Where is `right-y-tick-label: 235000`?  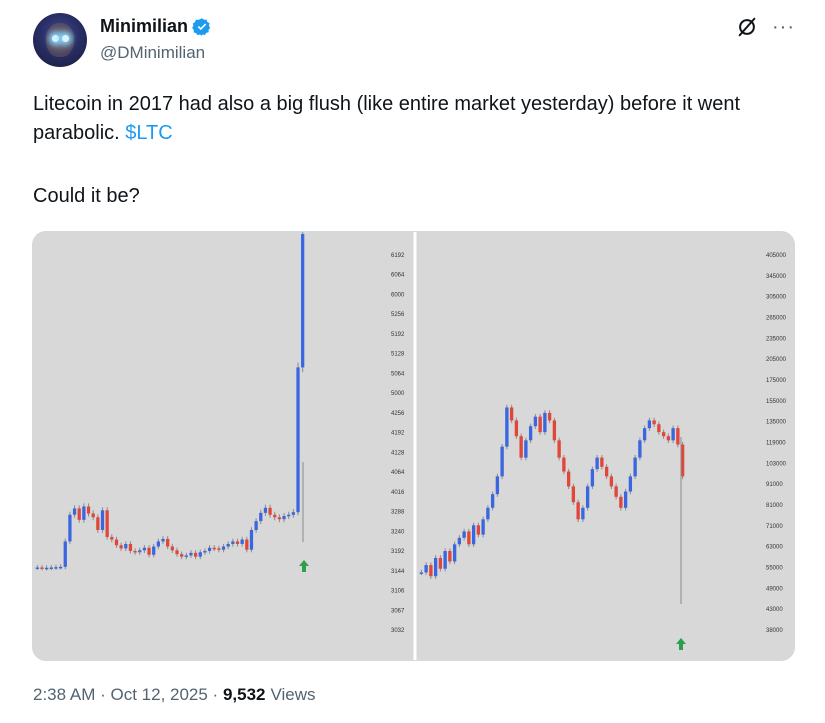
right-y-tick-label: 235000 is located at coordinates (776, 339).